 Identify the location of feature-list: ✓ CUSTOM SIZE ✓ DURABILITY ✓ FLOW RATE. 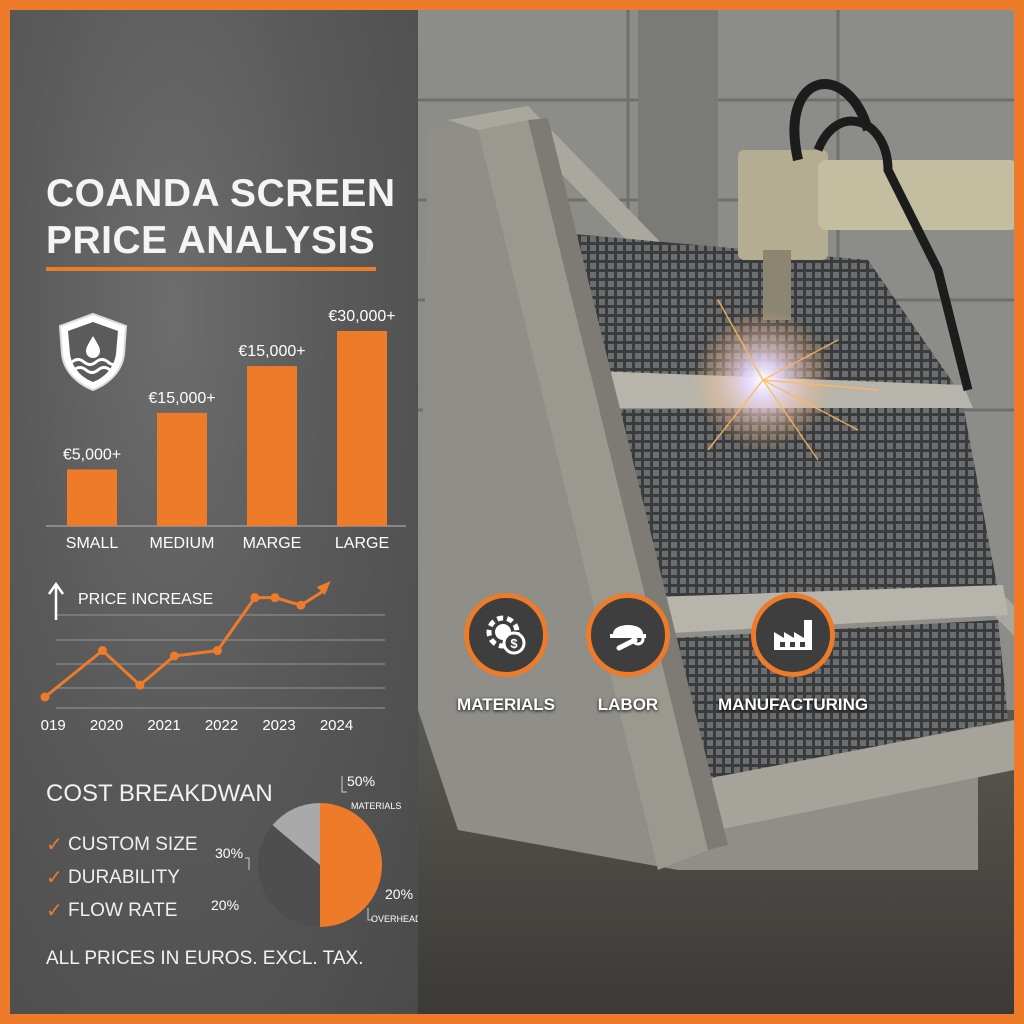
(122, 877).